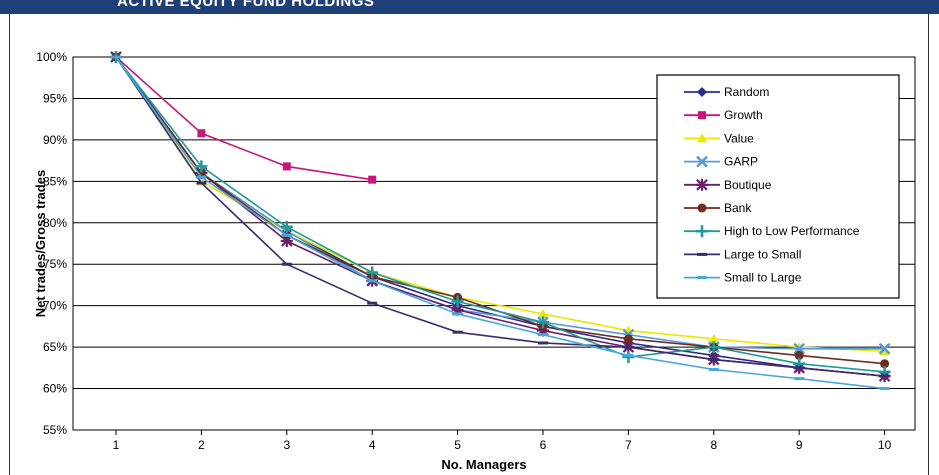 The height and width of the screenshot is (475, 939). I want to click on legend-label: High to Low Performance, so click(792, 231).